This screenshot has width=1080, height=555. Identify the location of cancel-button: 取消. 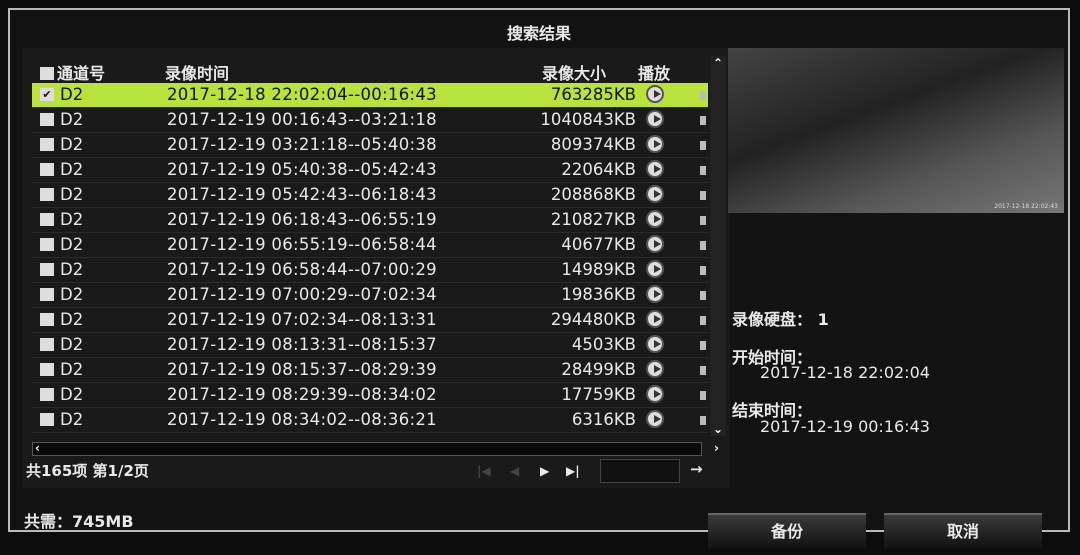
(963, 531).